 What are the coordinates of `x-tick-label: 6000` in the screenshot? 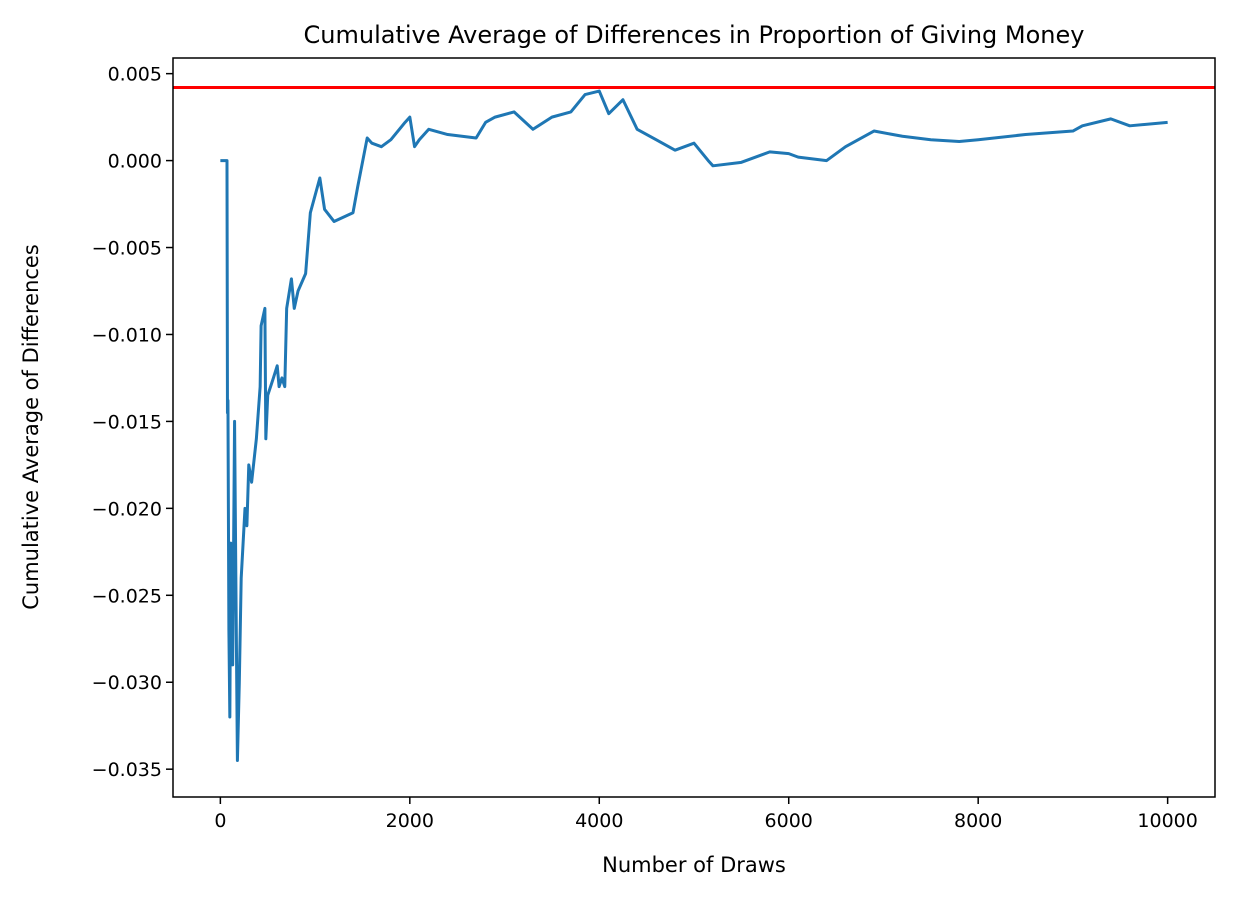 It's located at (789, 821).